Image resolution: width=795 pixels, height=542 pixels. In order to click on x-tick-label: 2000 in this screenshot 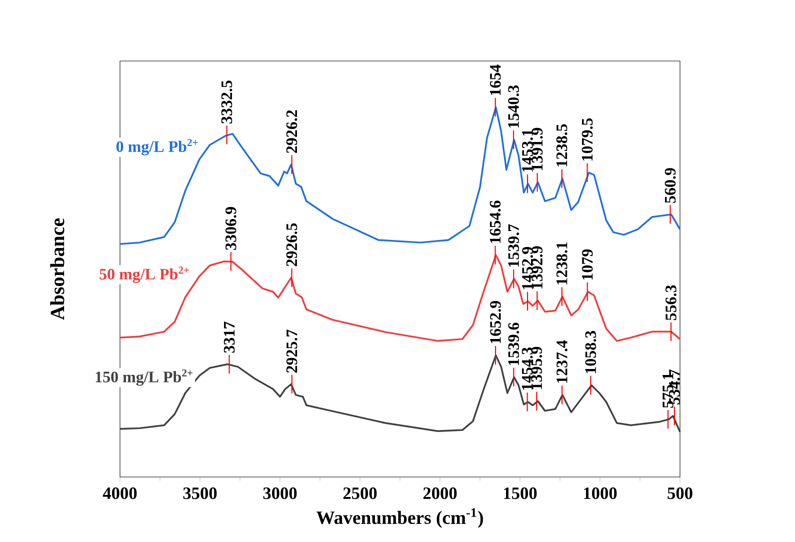, I will do `click(440, 493)`.